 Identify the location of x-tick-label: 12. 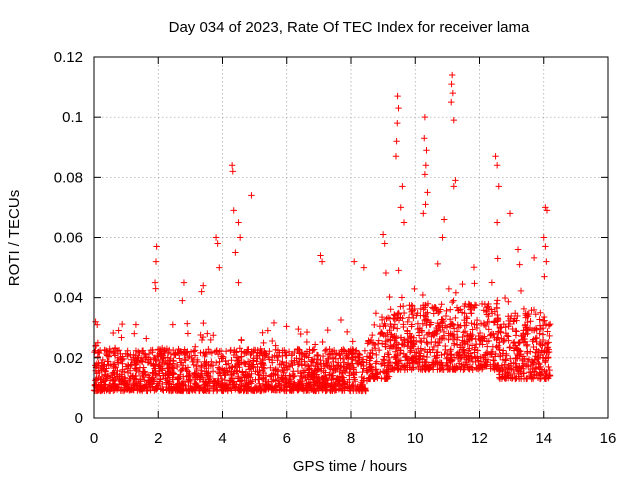
(479, 438).